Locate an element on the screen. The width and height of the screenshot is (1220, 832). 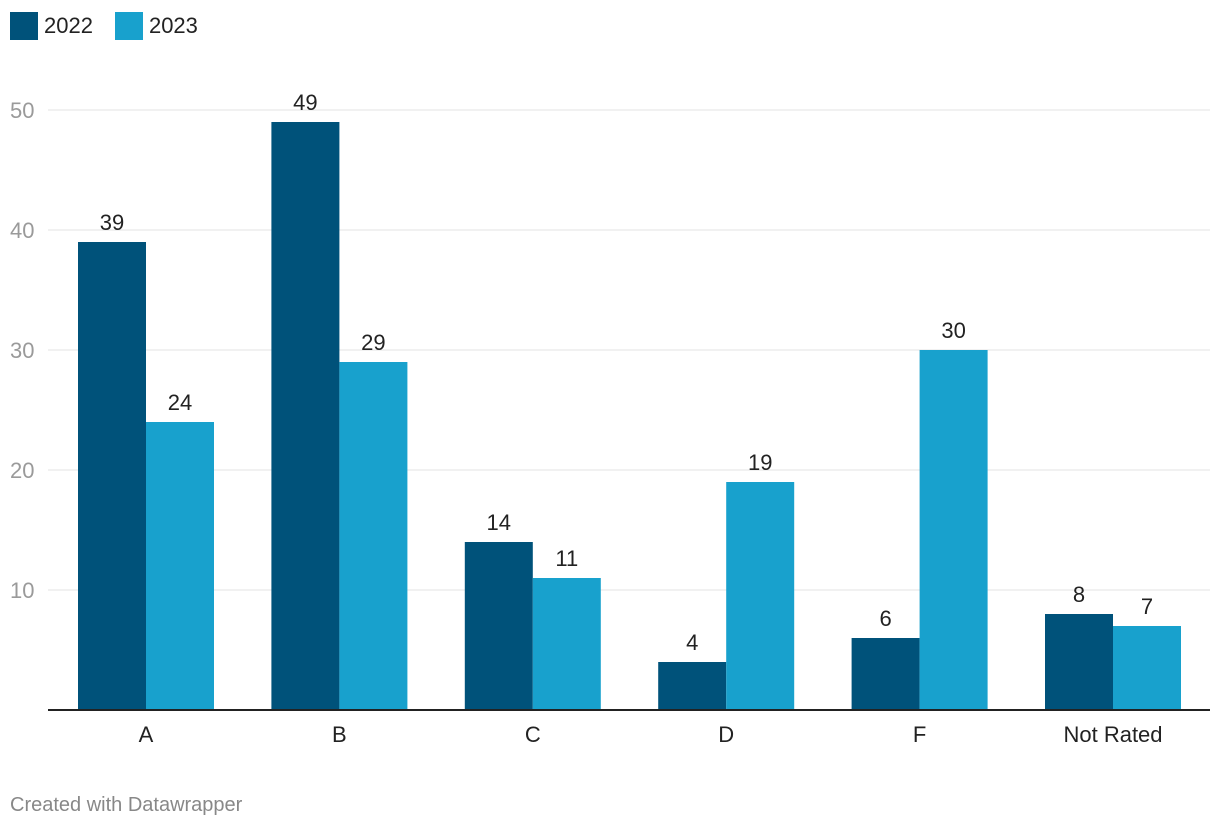
data-label-2022-not-rated: 8 is located at coordinates (1079, 594).